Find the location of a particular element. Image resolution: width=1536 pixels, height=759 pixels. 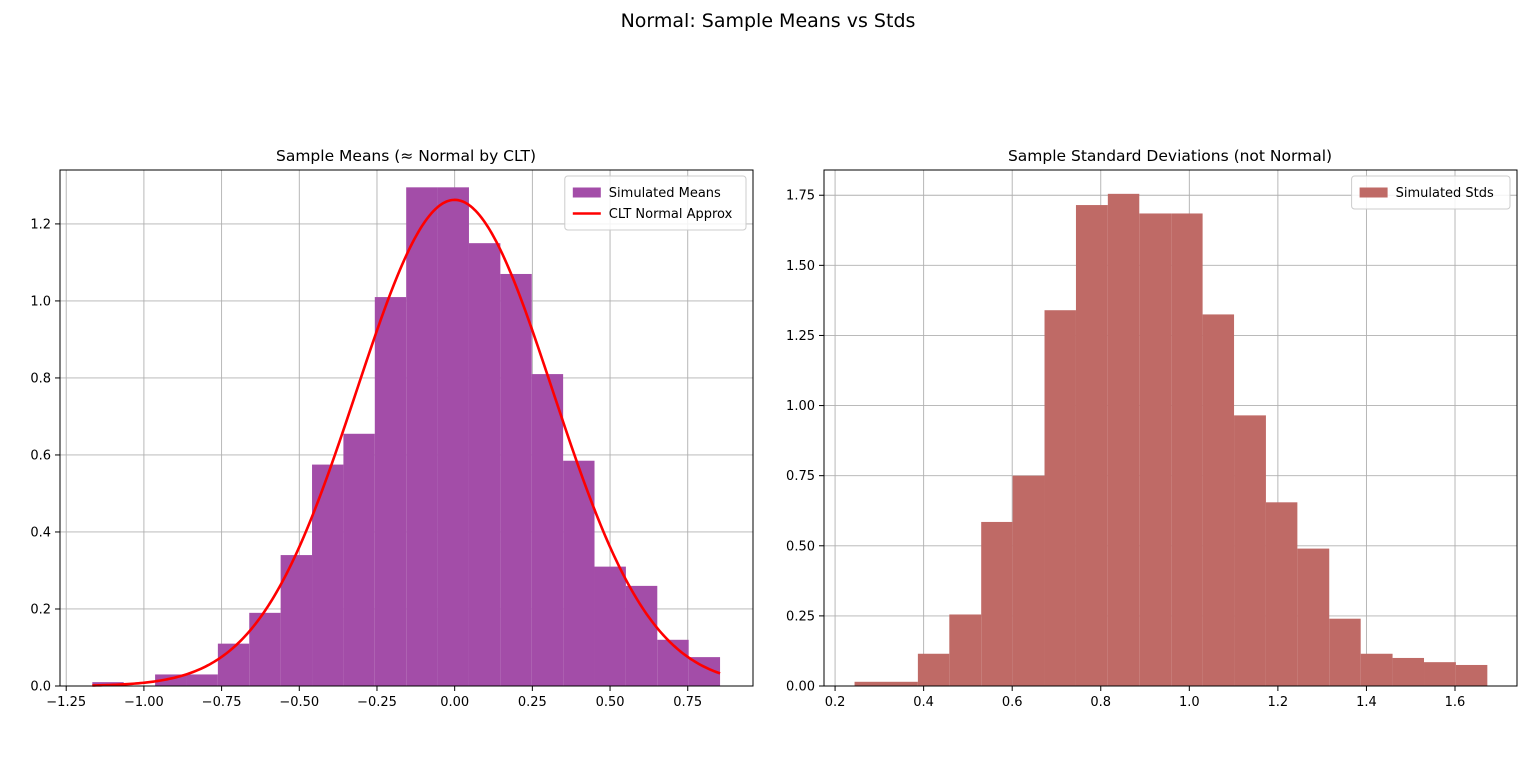

means-legend: Simulated Means CLT Normal Approx is located at coordinates (655, 203).